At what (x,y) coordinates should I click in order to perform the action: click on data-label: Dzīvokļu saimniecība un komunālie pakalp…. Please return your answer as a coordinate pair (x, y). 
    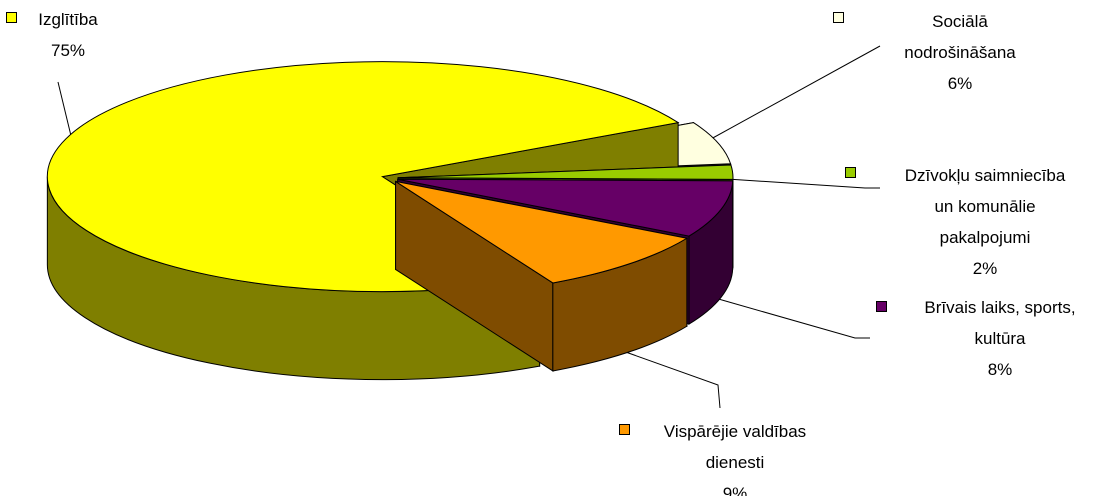
    Looking at the image, I should click on (985, 222).